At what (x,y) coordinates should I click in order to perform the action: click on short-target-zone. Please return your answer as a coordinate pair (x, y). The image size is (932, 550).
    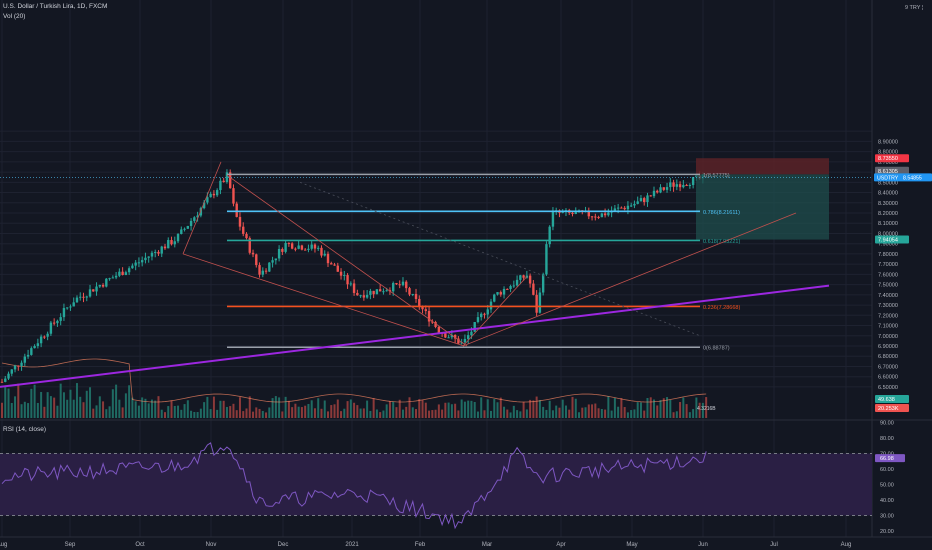
    Looking at the image, I should click on (762, 207).